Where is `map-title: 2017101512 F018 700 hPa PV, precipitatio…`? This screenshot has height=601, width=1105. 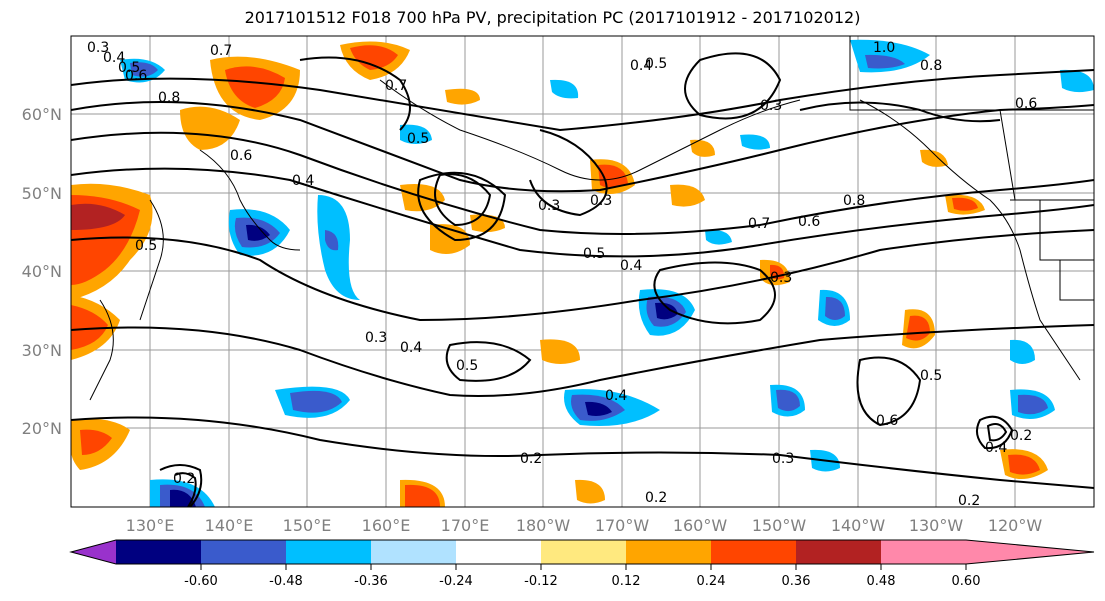 map-title: 2017101512 F018 700 hPa PV, precipitatio… is located at coordinates (552, 17).